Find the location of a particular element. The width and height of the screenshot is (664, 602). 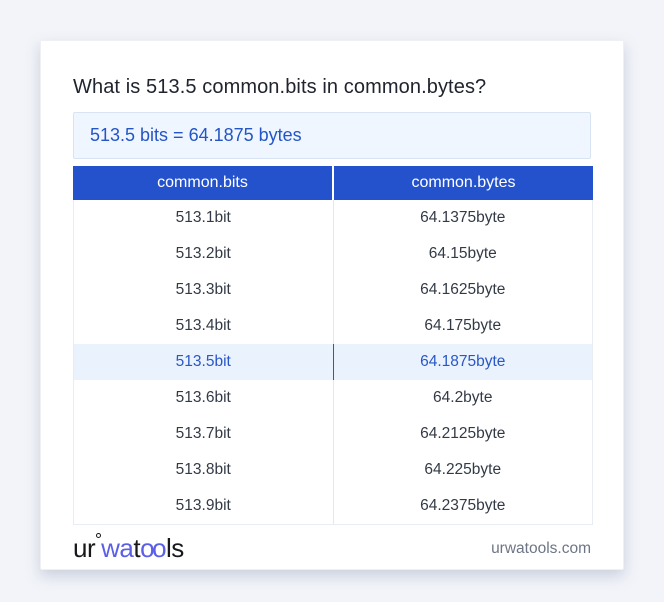

table-row-highlighted: 513.5bit 64.1875byte is located at coordinates (333, 362).